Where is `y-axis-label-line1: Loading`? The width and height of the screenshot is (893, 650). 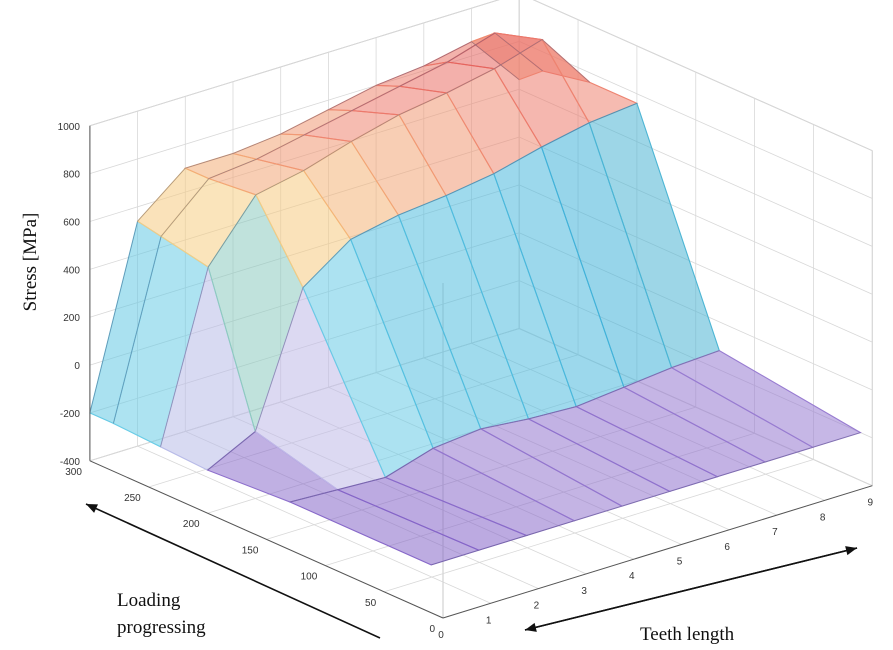 y-axis-label-line1: Loading is located at coordinates (149, 600).